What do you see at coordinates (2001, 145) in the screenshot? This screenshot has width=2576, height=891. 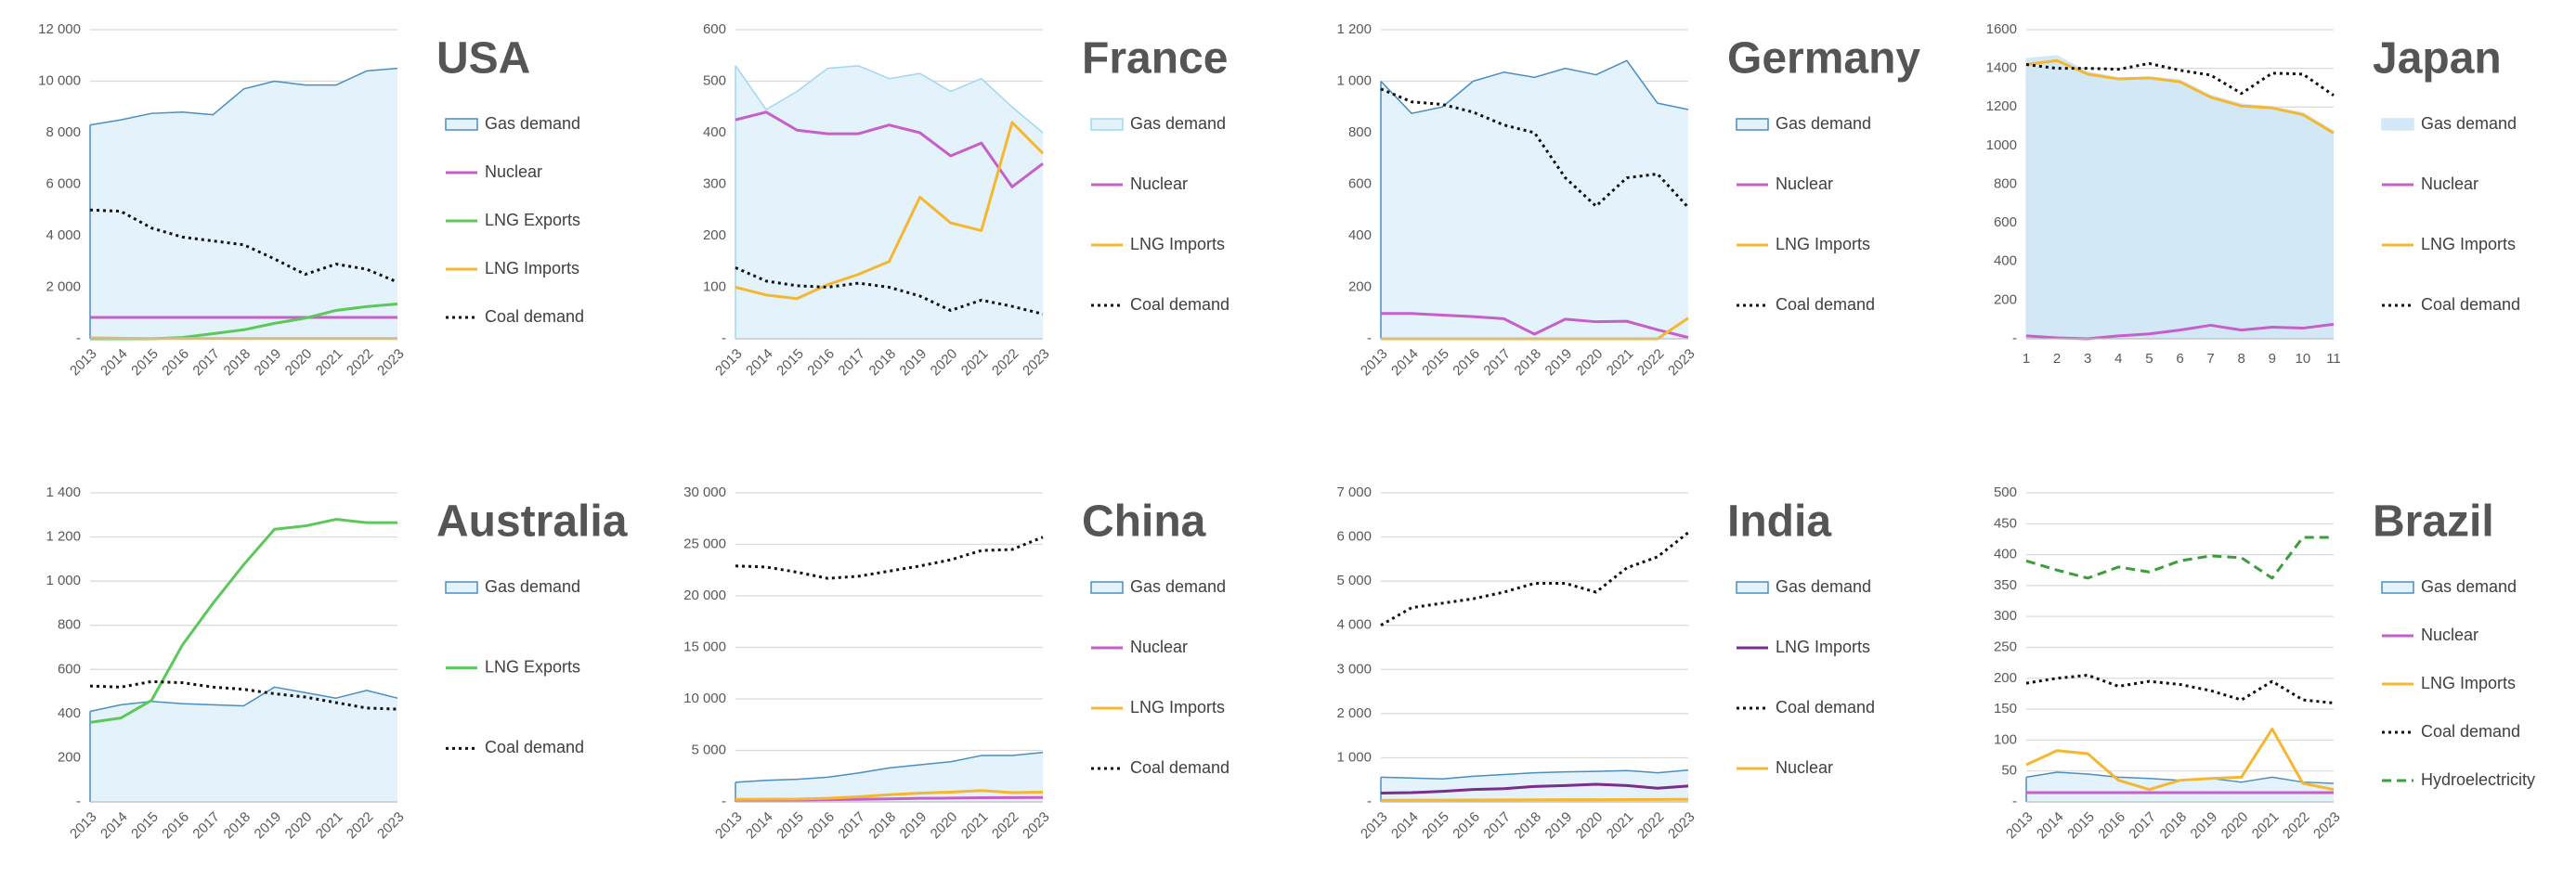 I see `y-tick-label: 1000` at bounding box center [2001, 145].